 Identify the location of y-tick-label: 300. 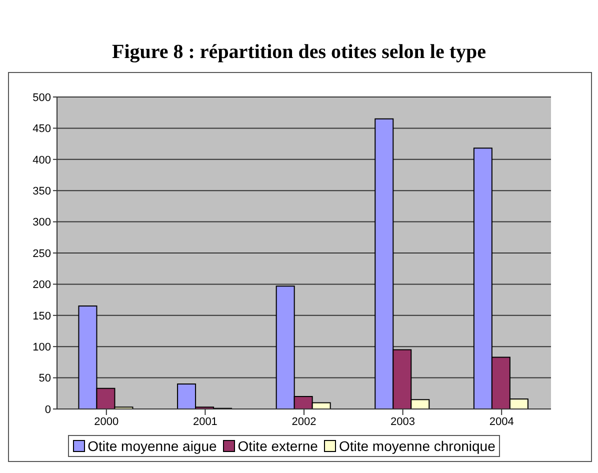
(41, 222).